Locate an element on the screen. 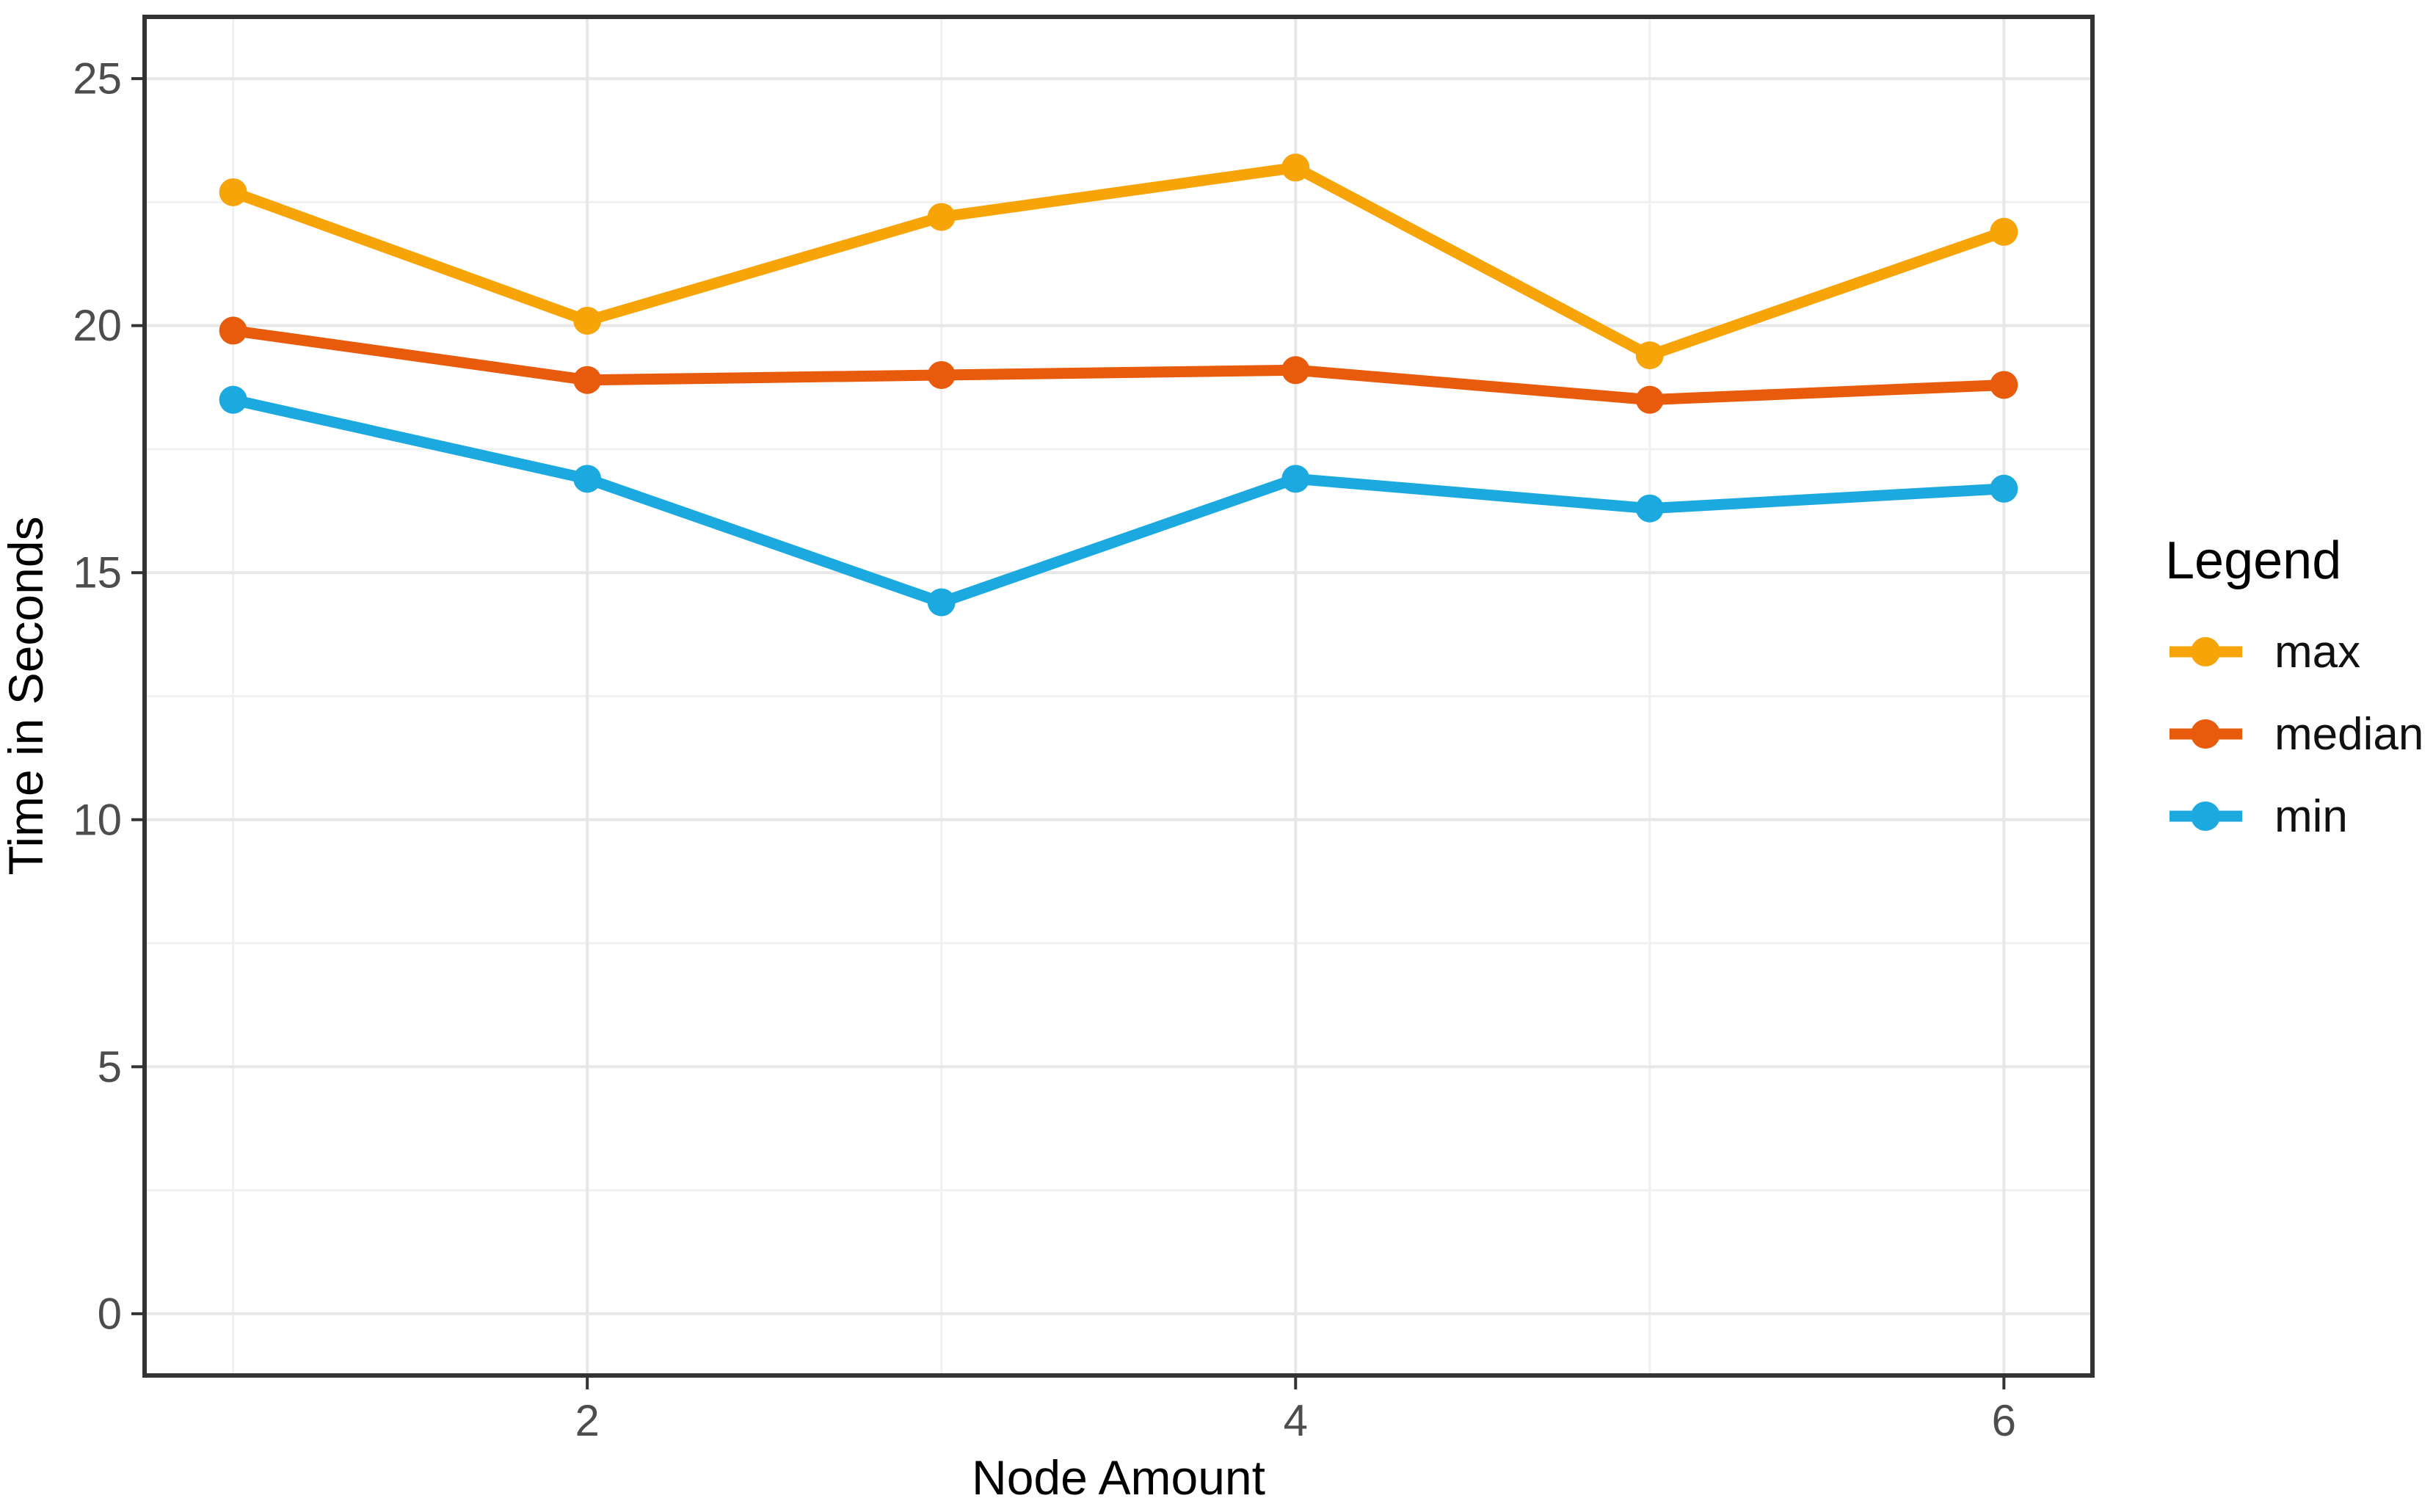 Image resolution: width=2433 pixels, height=1512 pixels. legend-label-median: median is located at coordinates (2349, 734).